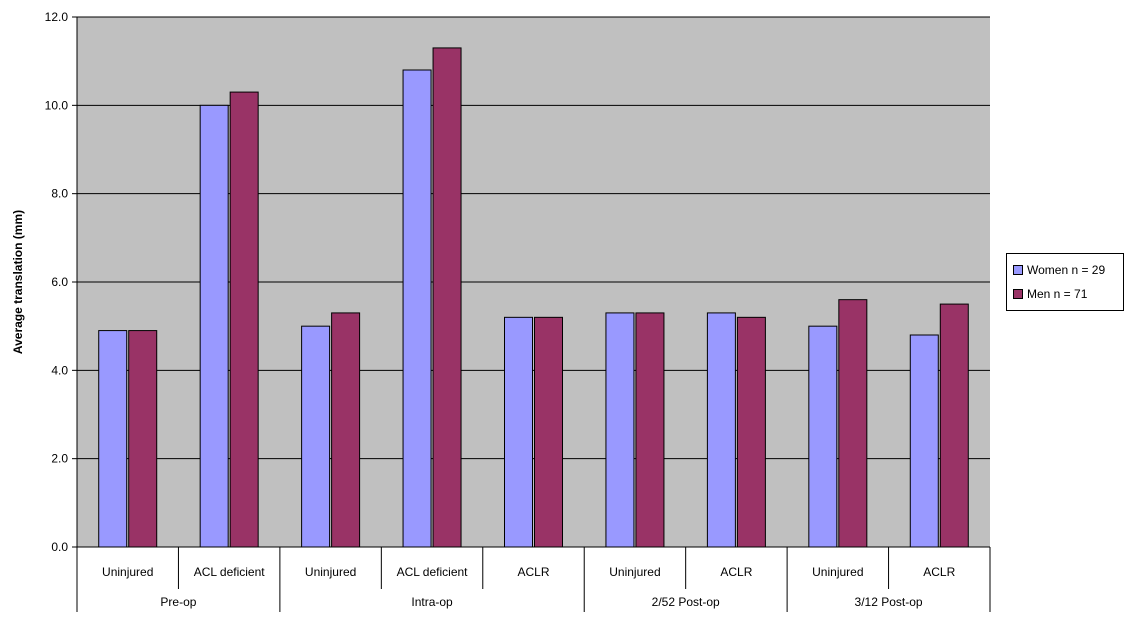 This screenshot has width=1130, height=618. Describe the element at coordinates (59, 370) in the screenshot. I see `y-tick-label: 4.0` at that location.